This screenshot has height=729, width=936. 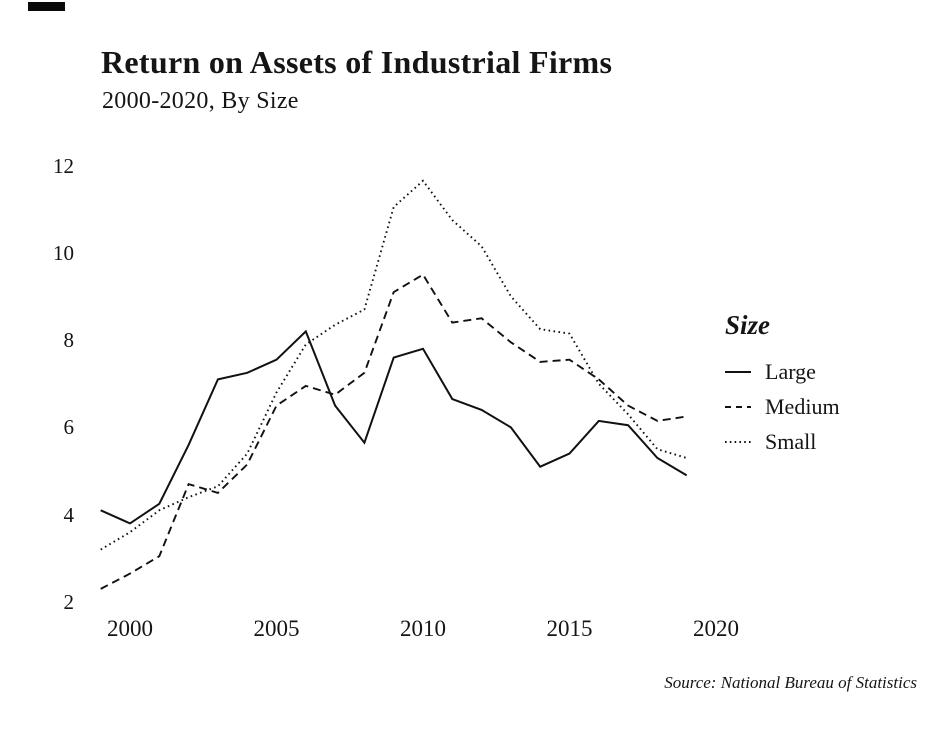 I want to click on source-note: Source: National Bureau of Statistics, so click(x=790, y=682).